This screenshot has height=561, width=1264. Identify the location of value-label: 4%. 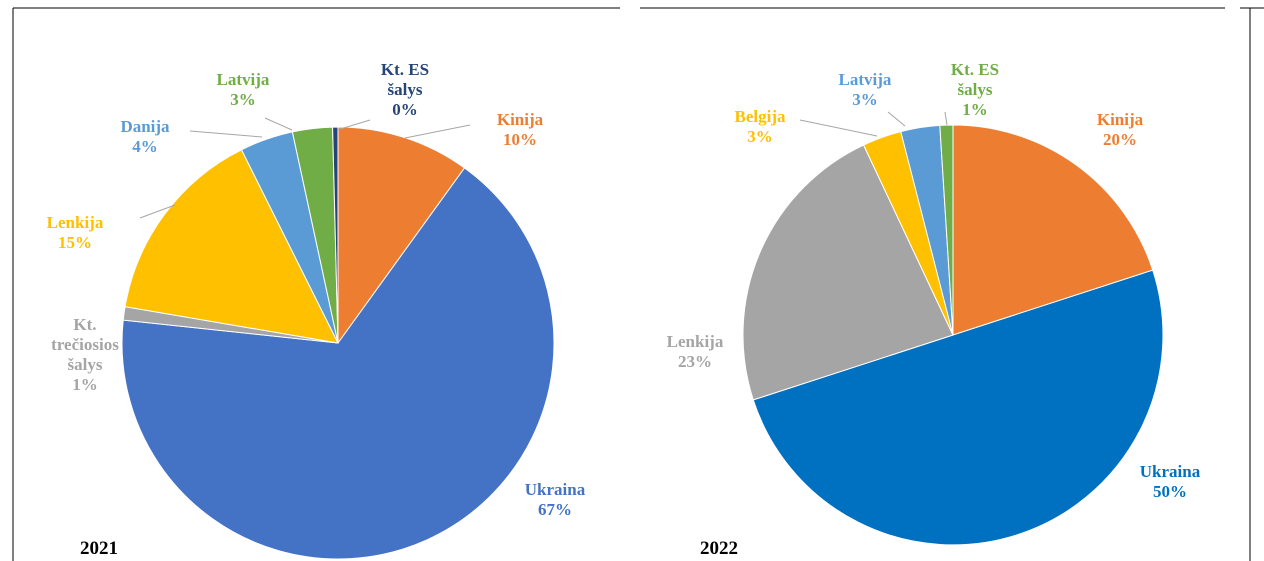
(145, 146).